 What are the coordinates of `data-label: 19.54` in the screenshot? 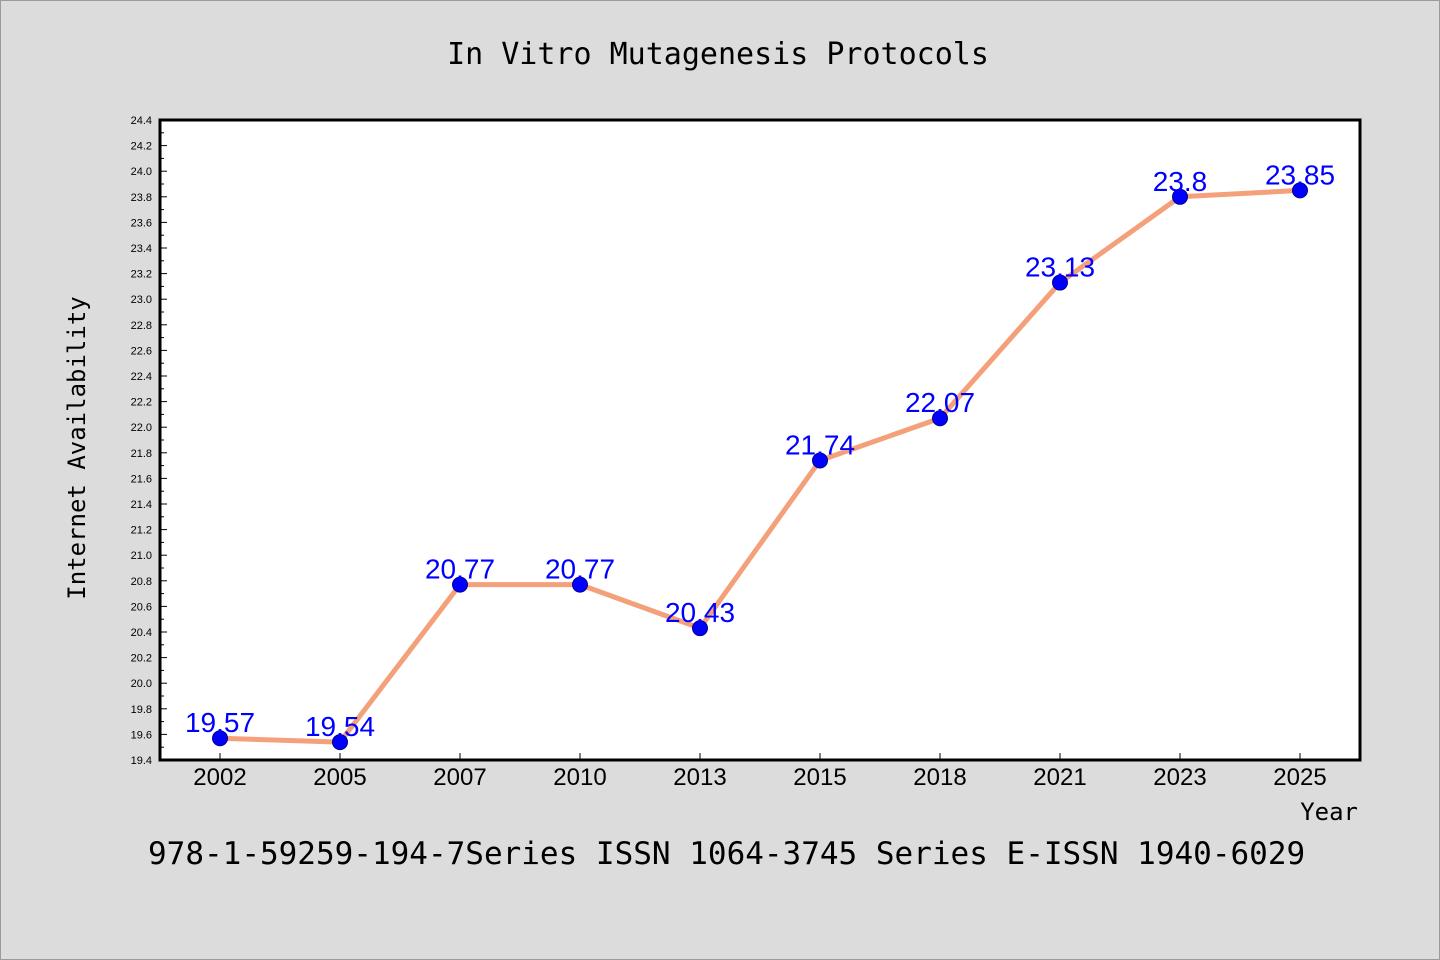 It's located at (340, 726).